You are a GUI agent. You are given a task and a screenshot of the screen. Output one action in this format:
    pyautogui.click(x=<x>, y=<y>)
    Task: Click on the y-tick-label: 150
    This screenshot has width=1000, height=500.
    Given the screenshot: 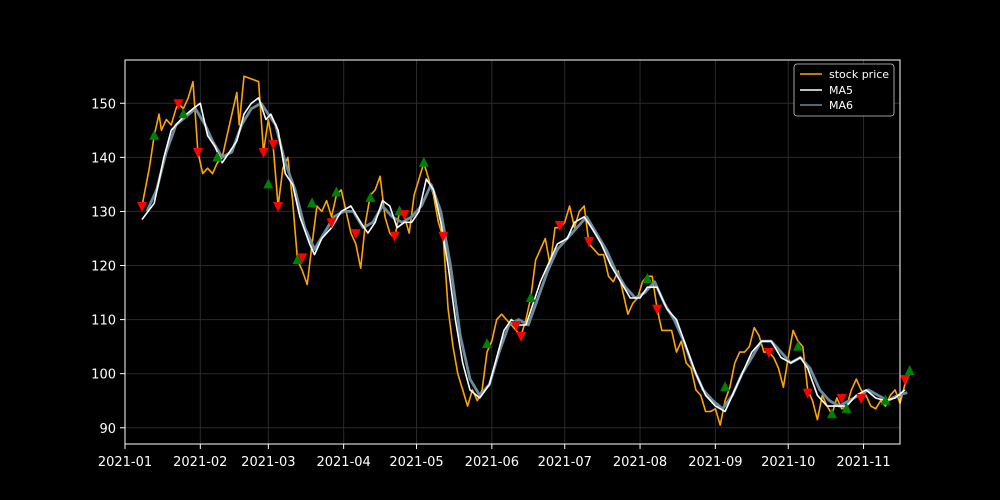 What is the action you would take?
    pyautogui.click(x=103, y=104)
    